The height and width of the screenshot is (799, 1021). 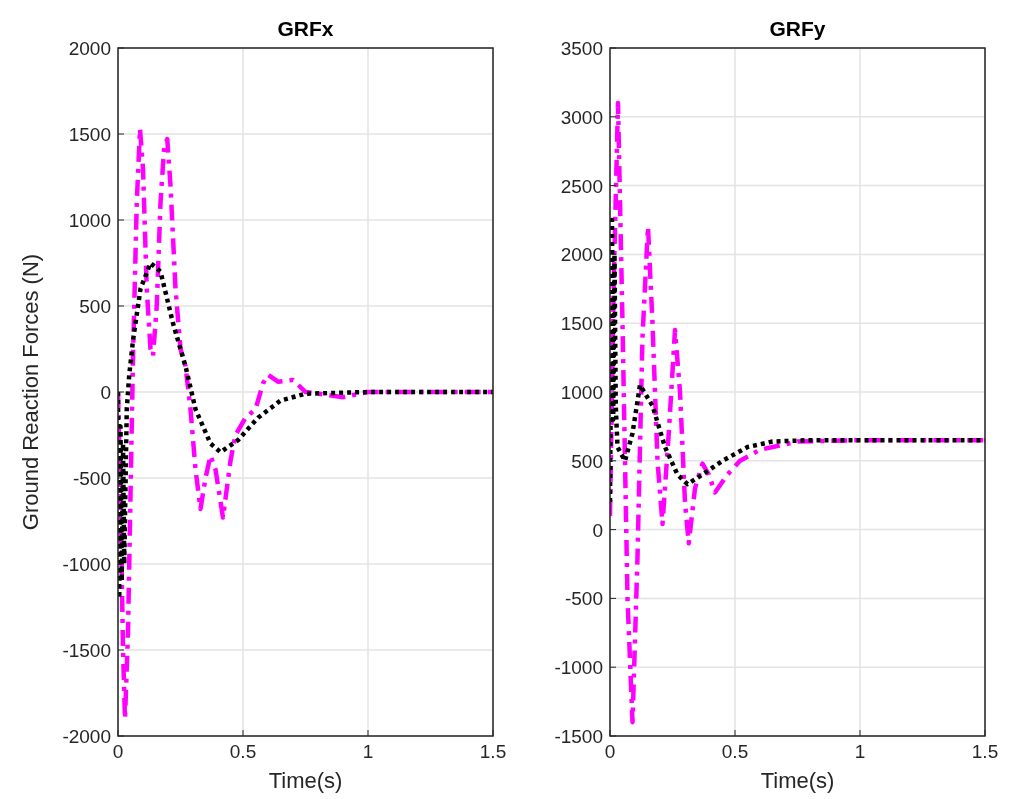 I want to click on chart-title: GRFy, so click(x=797, y=28).